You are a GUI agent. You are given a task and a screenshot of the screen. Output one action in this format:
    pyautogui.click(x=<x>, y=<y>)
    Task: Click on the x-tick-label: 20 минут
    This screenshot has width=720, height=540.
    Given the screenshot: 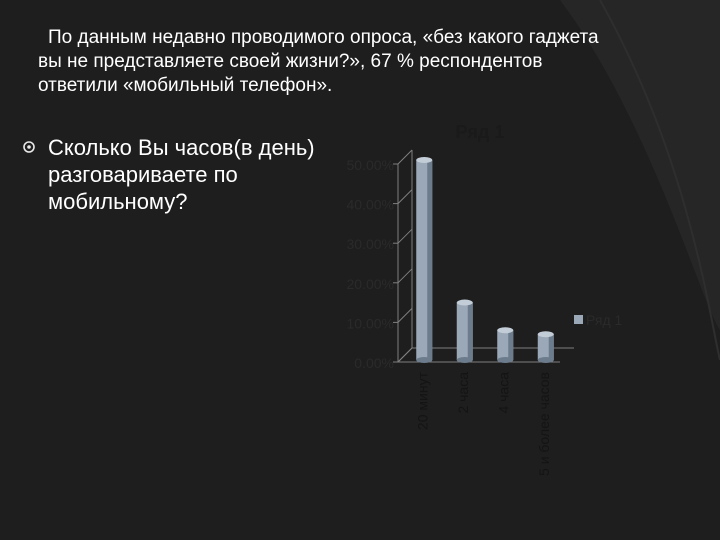 What is the action you would take?
    pyautogui.click(x=422, y=400)
    